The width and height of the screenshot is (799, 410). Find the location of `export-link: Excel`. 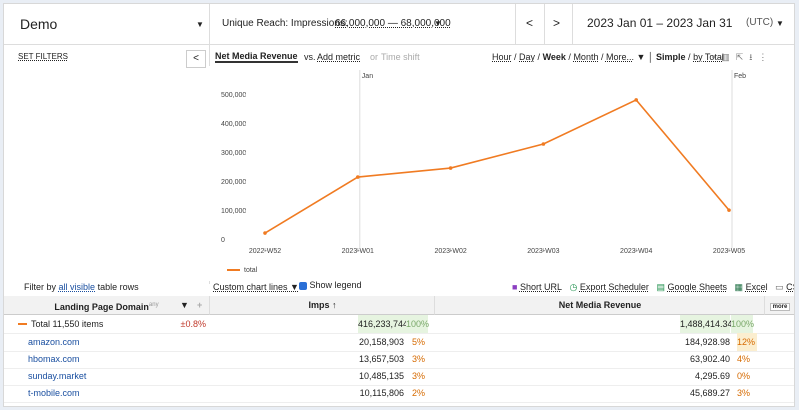

export-link: Excel is located at coordinates (756, 287).